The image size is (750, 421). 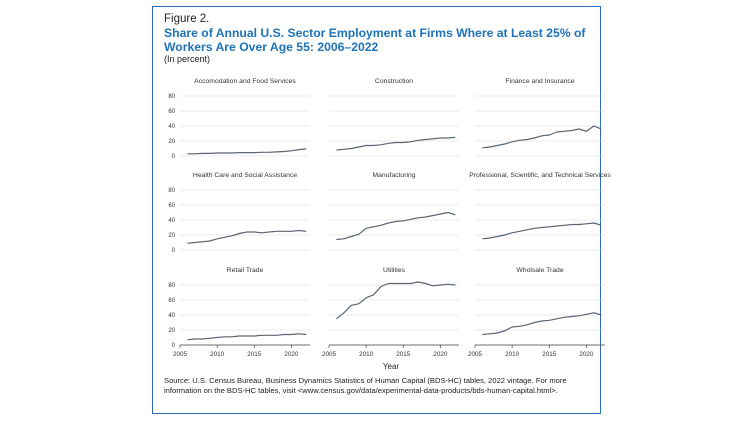 I want to click on figure-subtitle: (In percent), so click(x=187, y=59).